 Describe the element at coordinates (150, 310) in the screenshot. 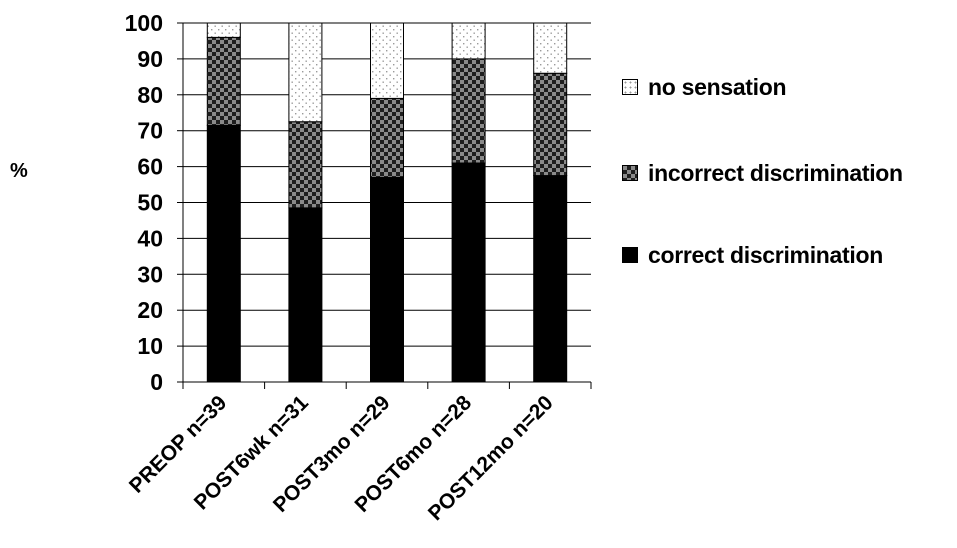

I see `y-tick-label: 20` at that location.